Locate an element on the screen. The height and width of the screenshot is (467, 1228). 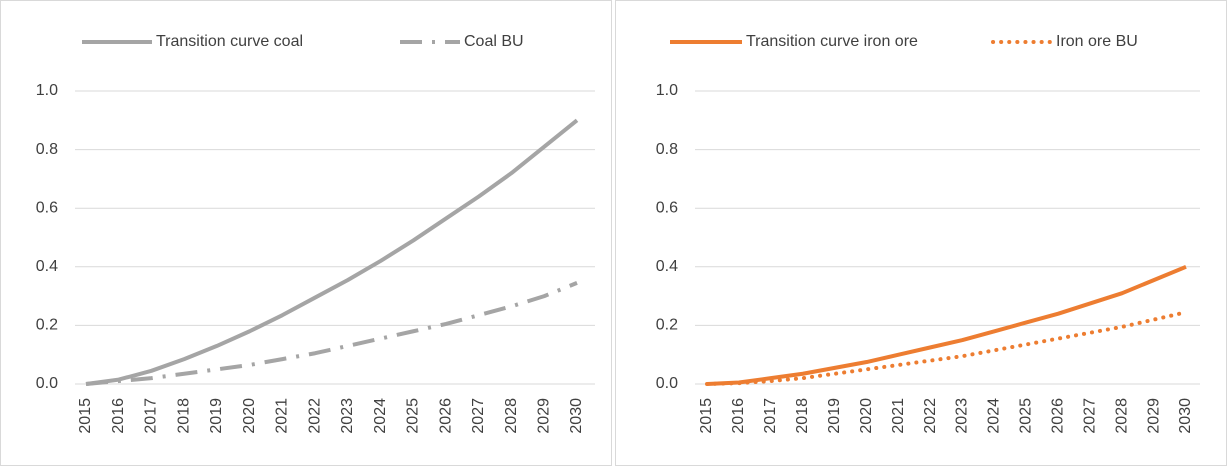
legend-label: Coal BU is located at coordinates (494, 41).